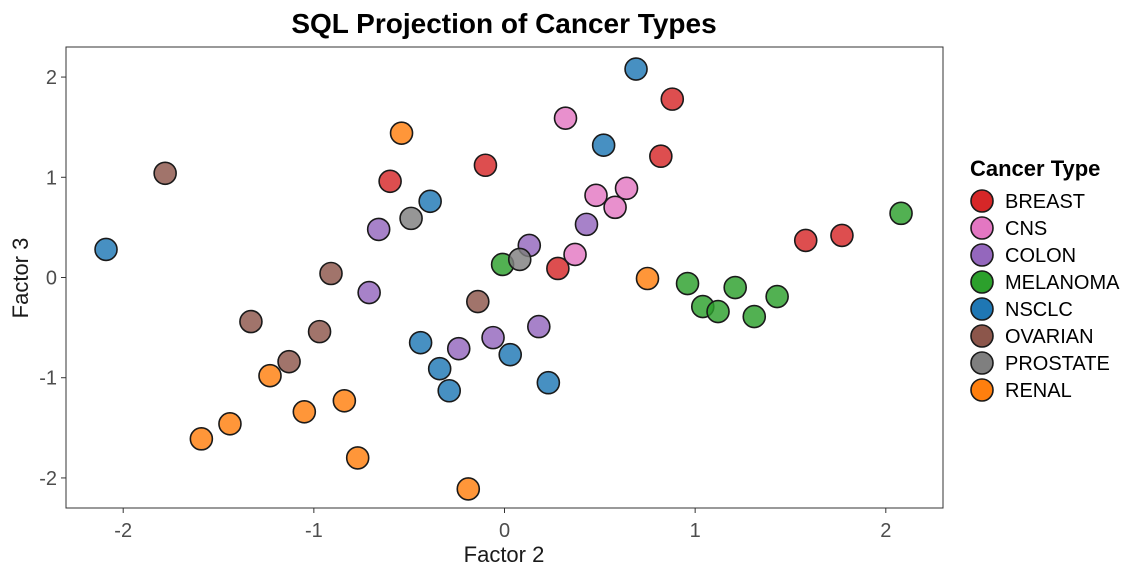 This screenshot has height=577, width=1144. I want to click on x-tick-label: -2, so click(123, 531).